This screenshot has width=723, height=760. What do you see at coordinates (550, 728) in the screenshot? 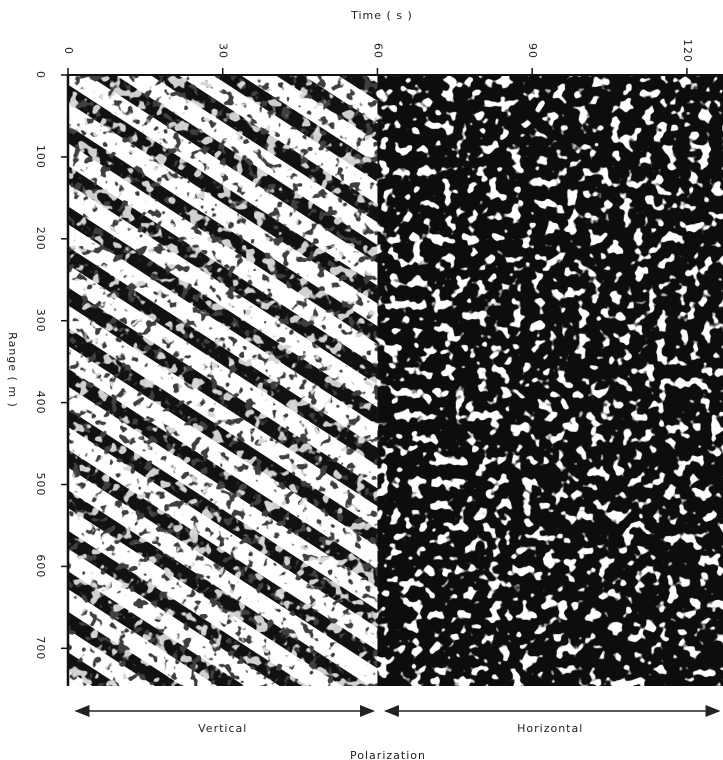
I see `region-label: Horizontal` at bounding box center [550, 728].